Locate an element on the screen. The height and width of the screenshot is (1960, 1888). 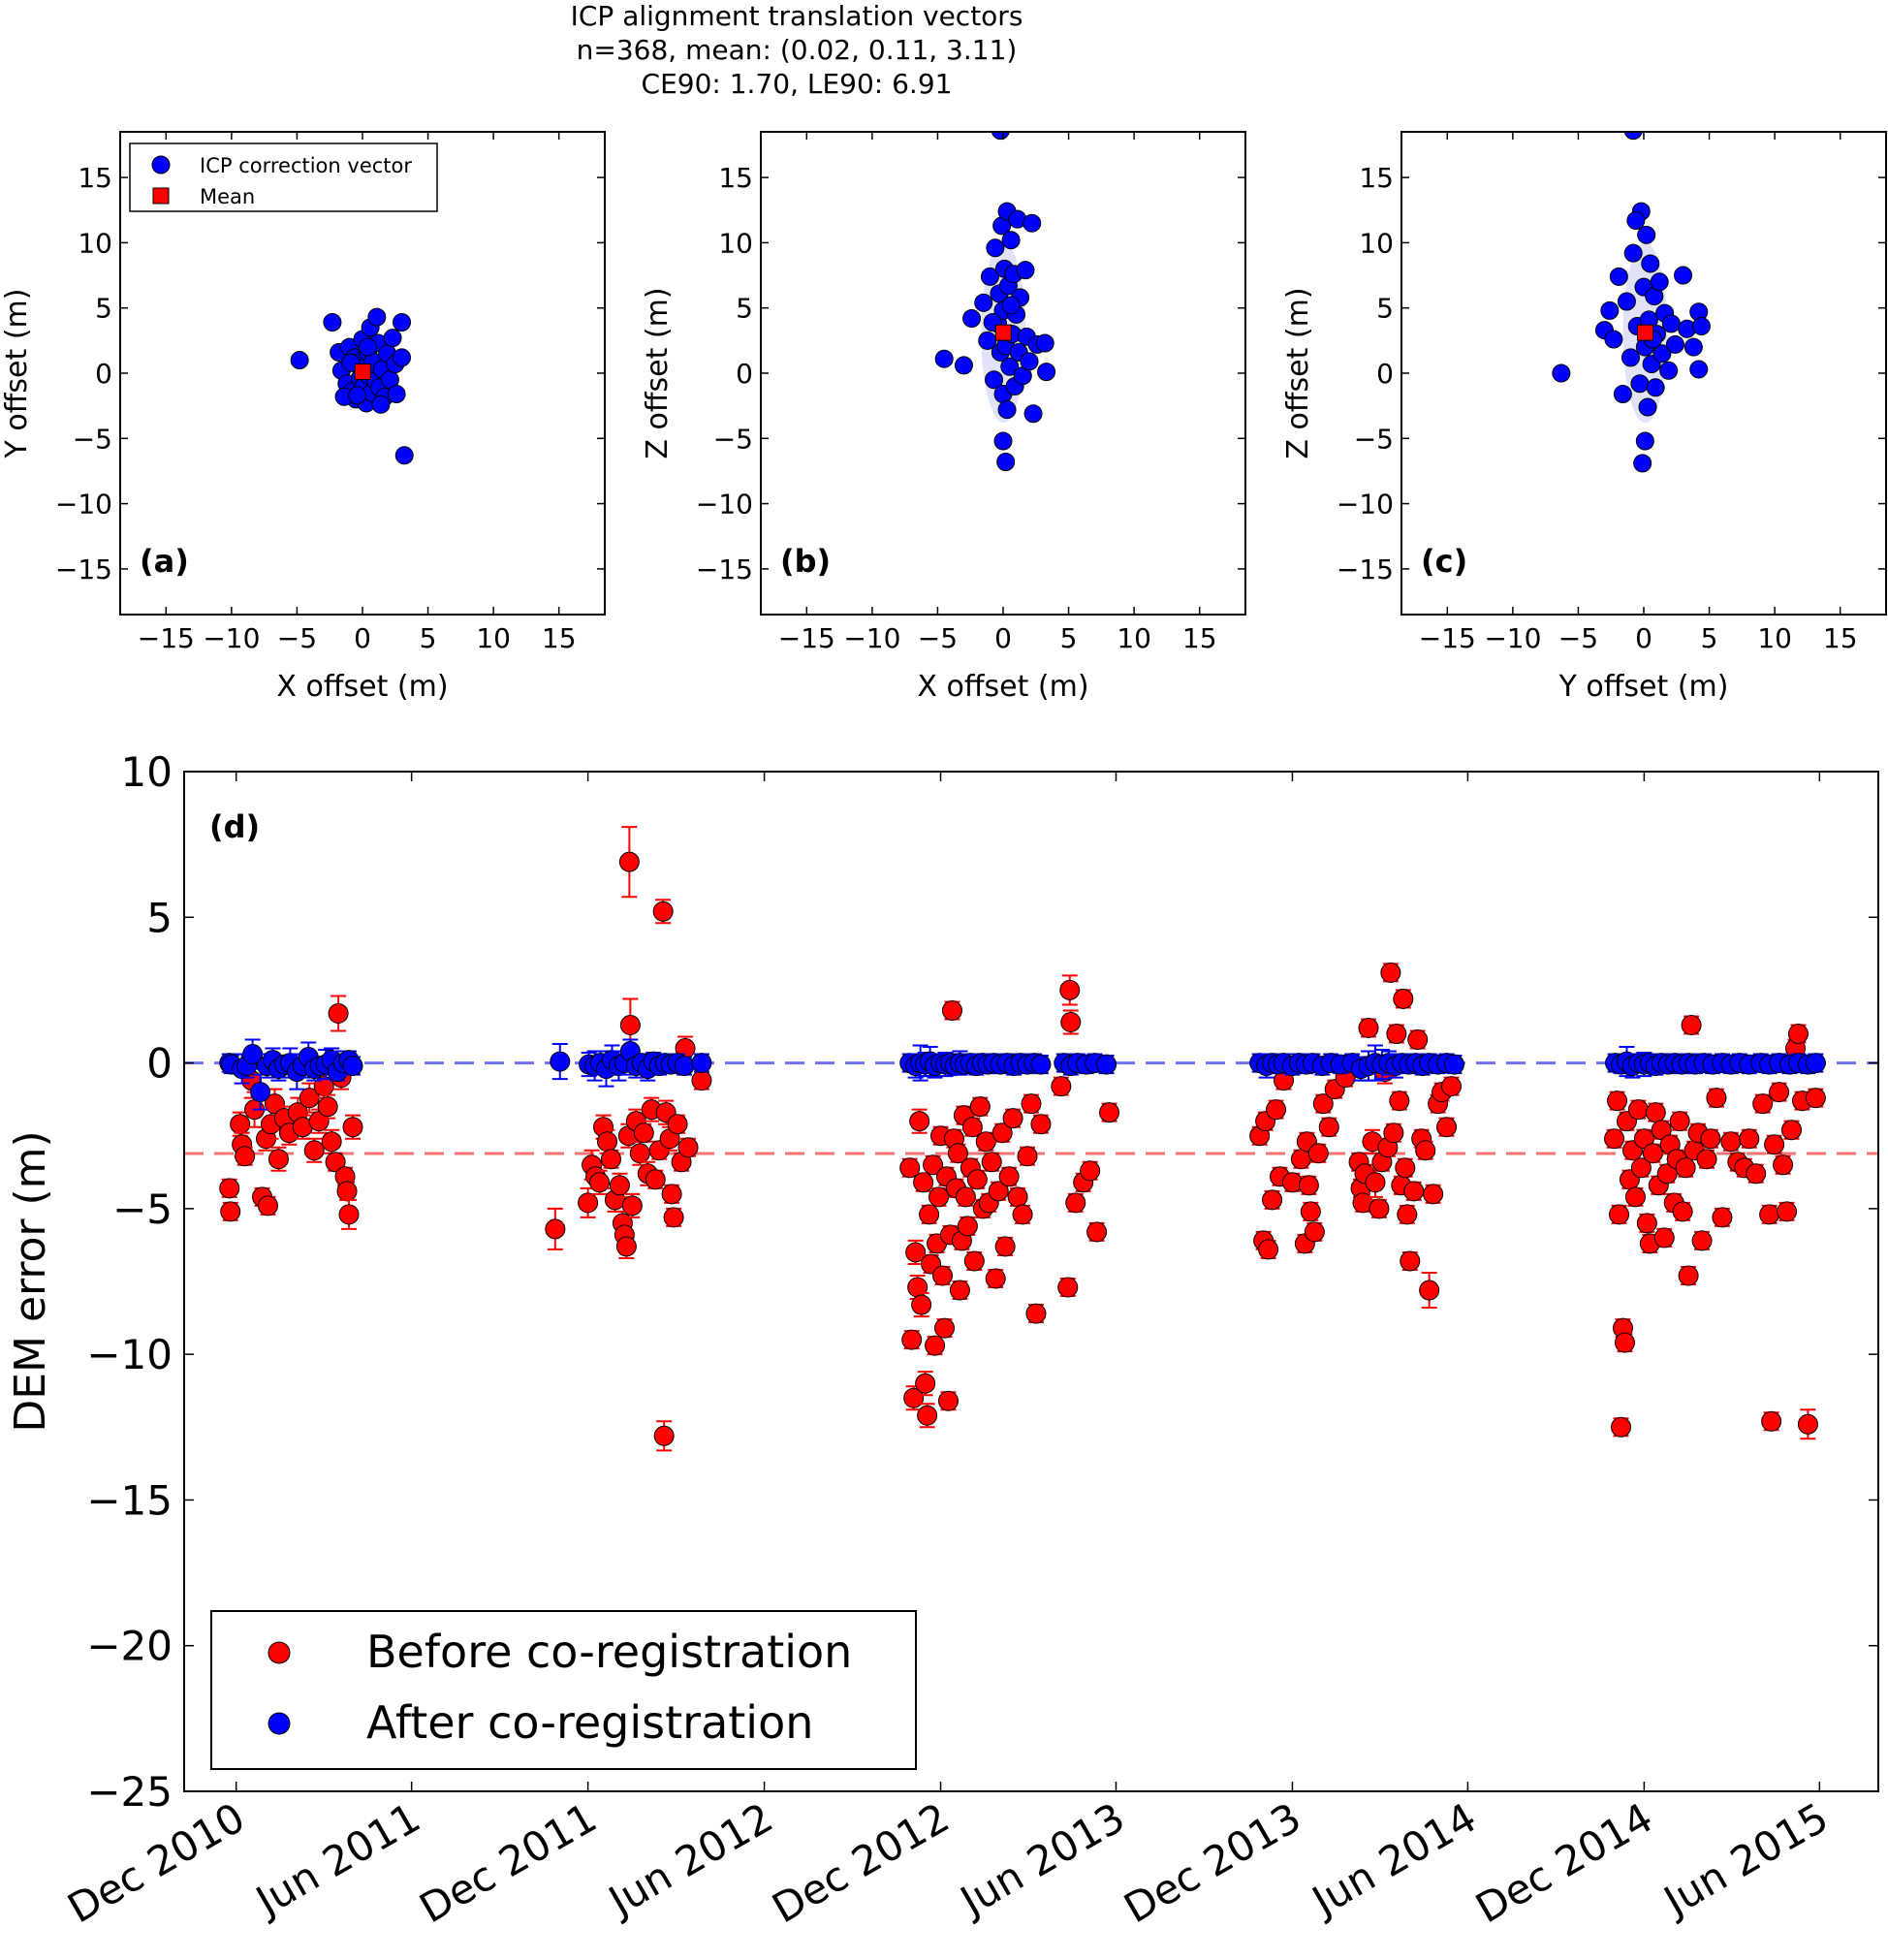
x-tick-label: −15 is located at coordinates (806, 638).